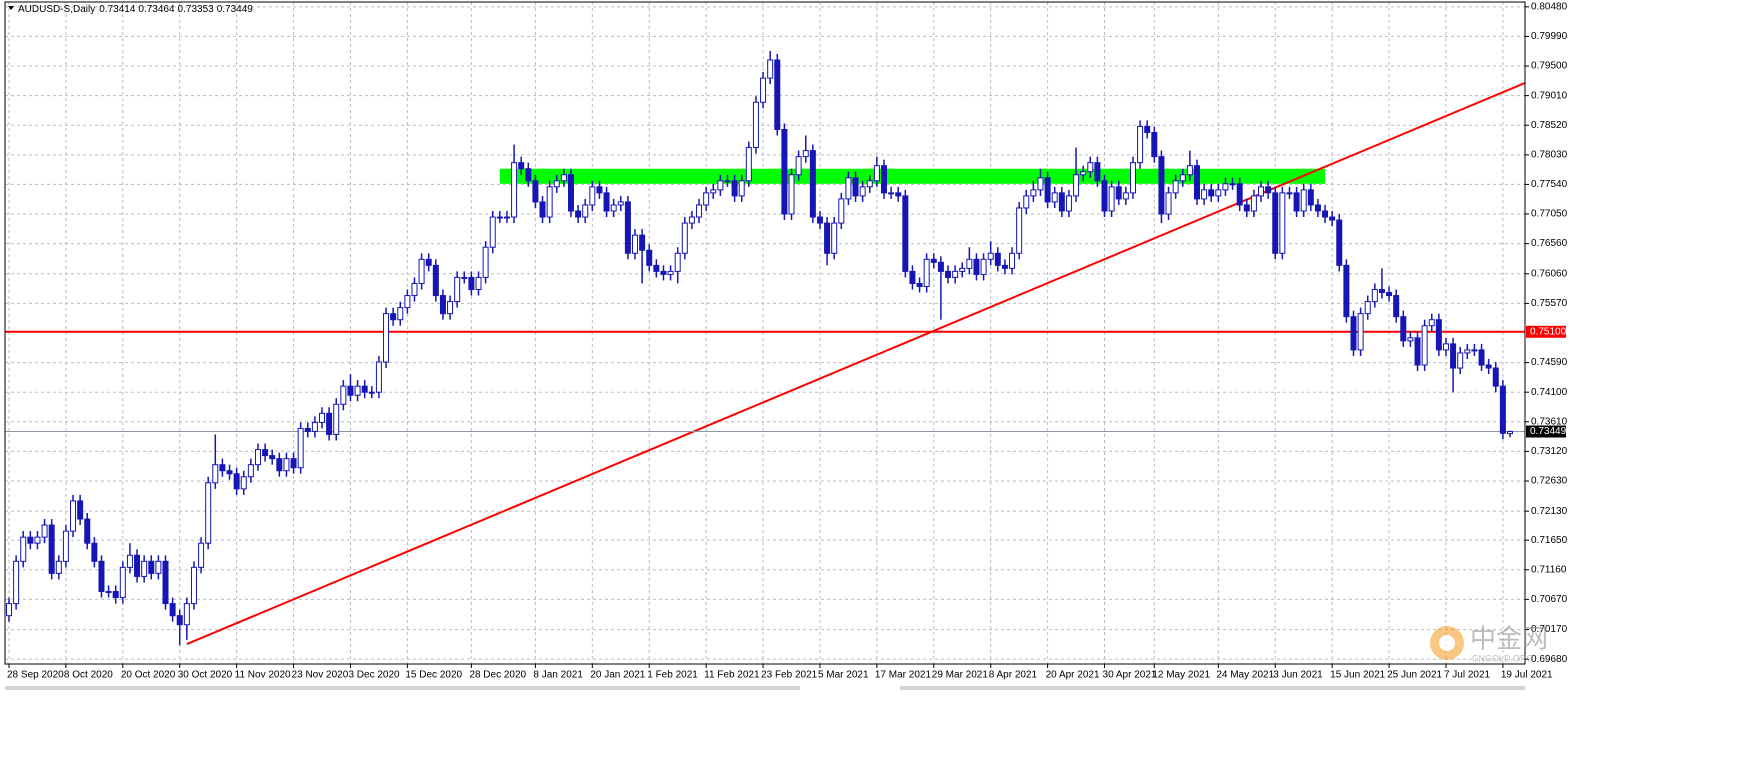 Image resolution: width=1742 pixels, height=765 pixels. Describe the element at coordinates (1489, 644) in the screenshot. I see `watermark: 中金网 CNGOLD.ORG` at that location.